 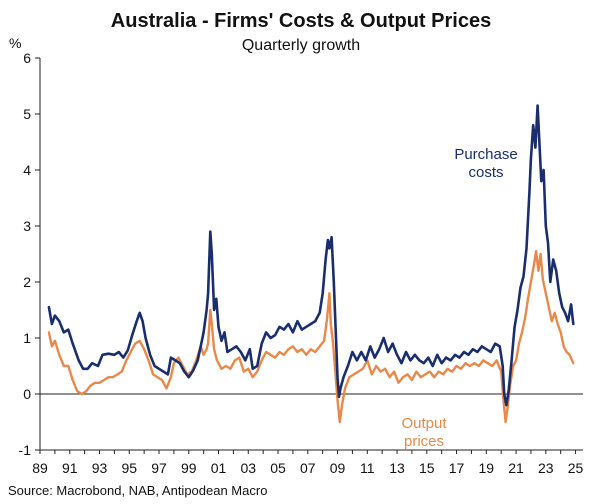 I want to click on purchase-costs-annotation: Purchase, so click(x=485, y=154).